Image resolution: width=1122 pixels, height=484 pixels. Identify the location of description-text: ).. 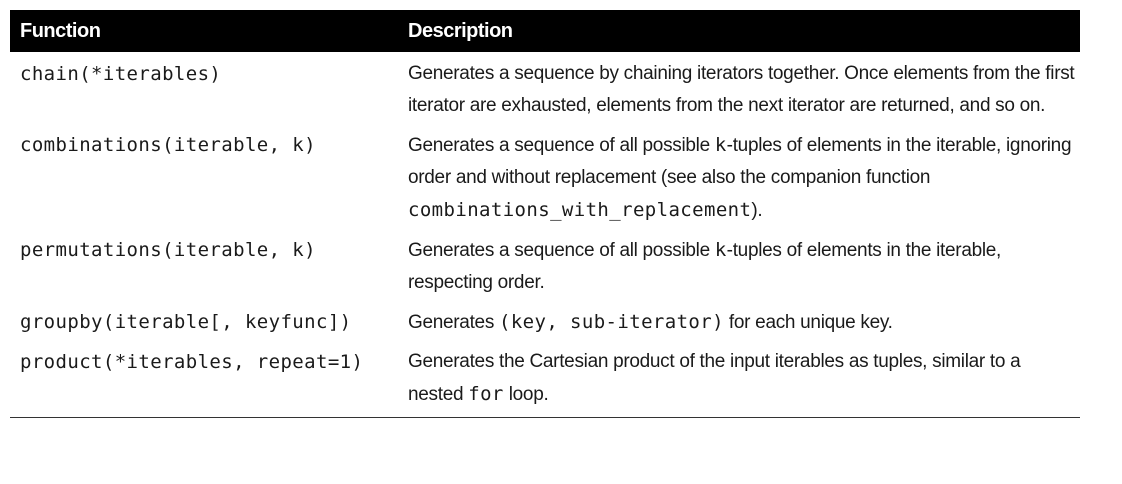
(757, 210).